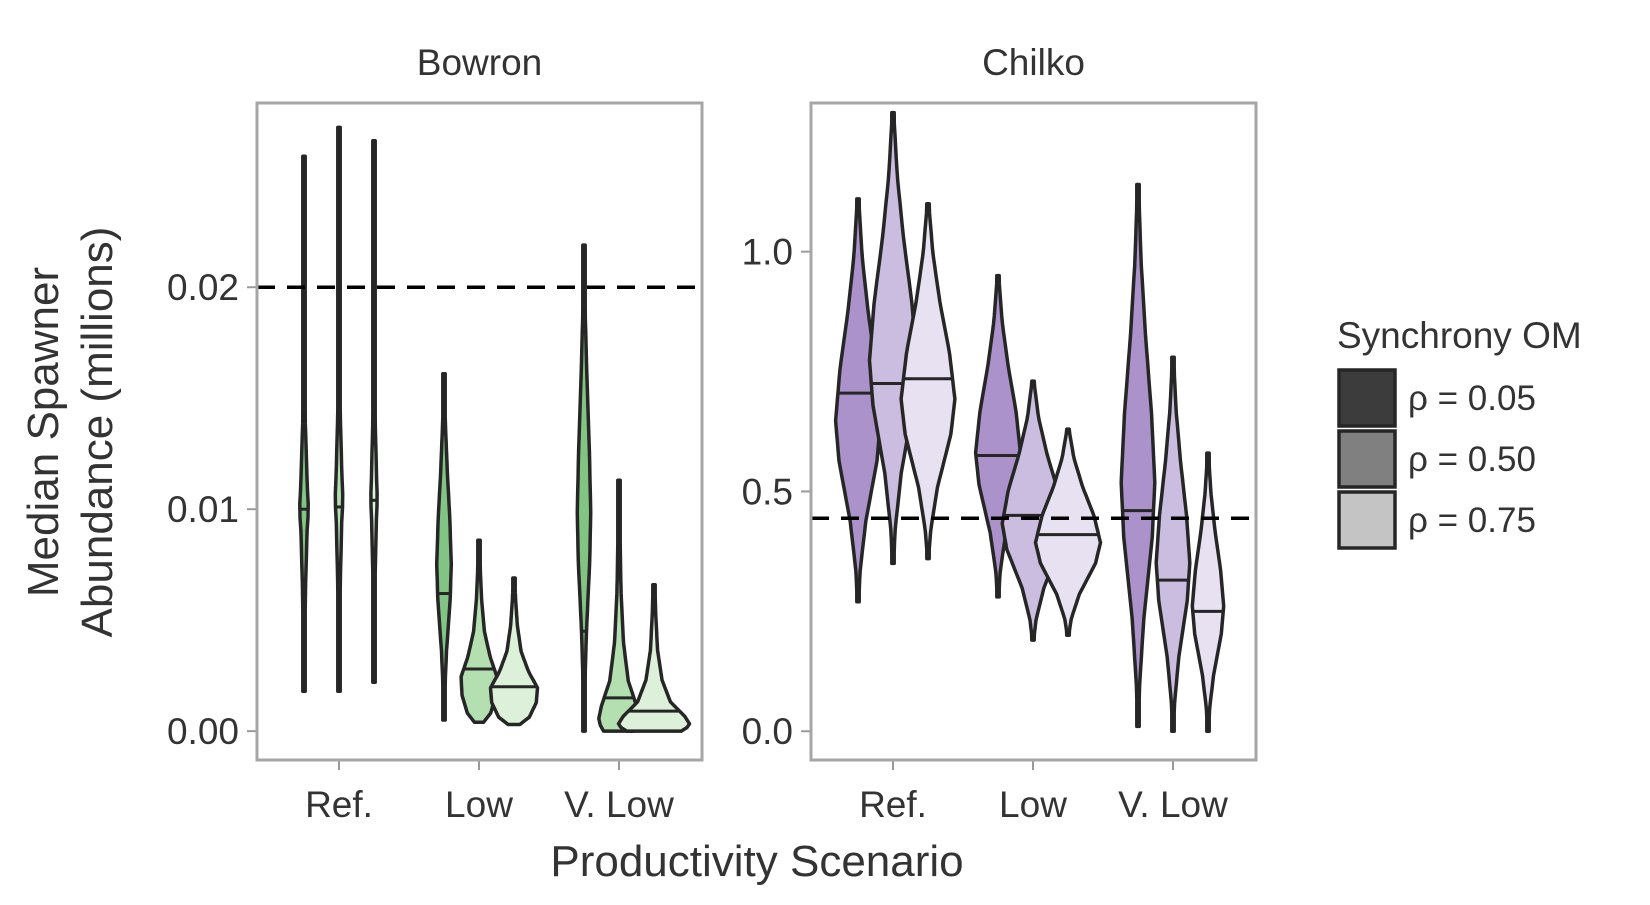 The width and height of the screenshot is (1650, 905). What do you see at coordinates (203, 287) in the screenshot?
I see `y-tick-label: 0.02` at bounding box center [203, 287].